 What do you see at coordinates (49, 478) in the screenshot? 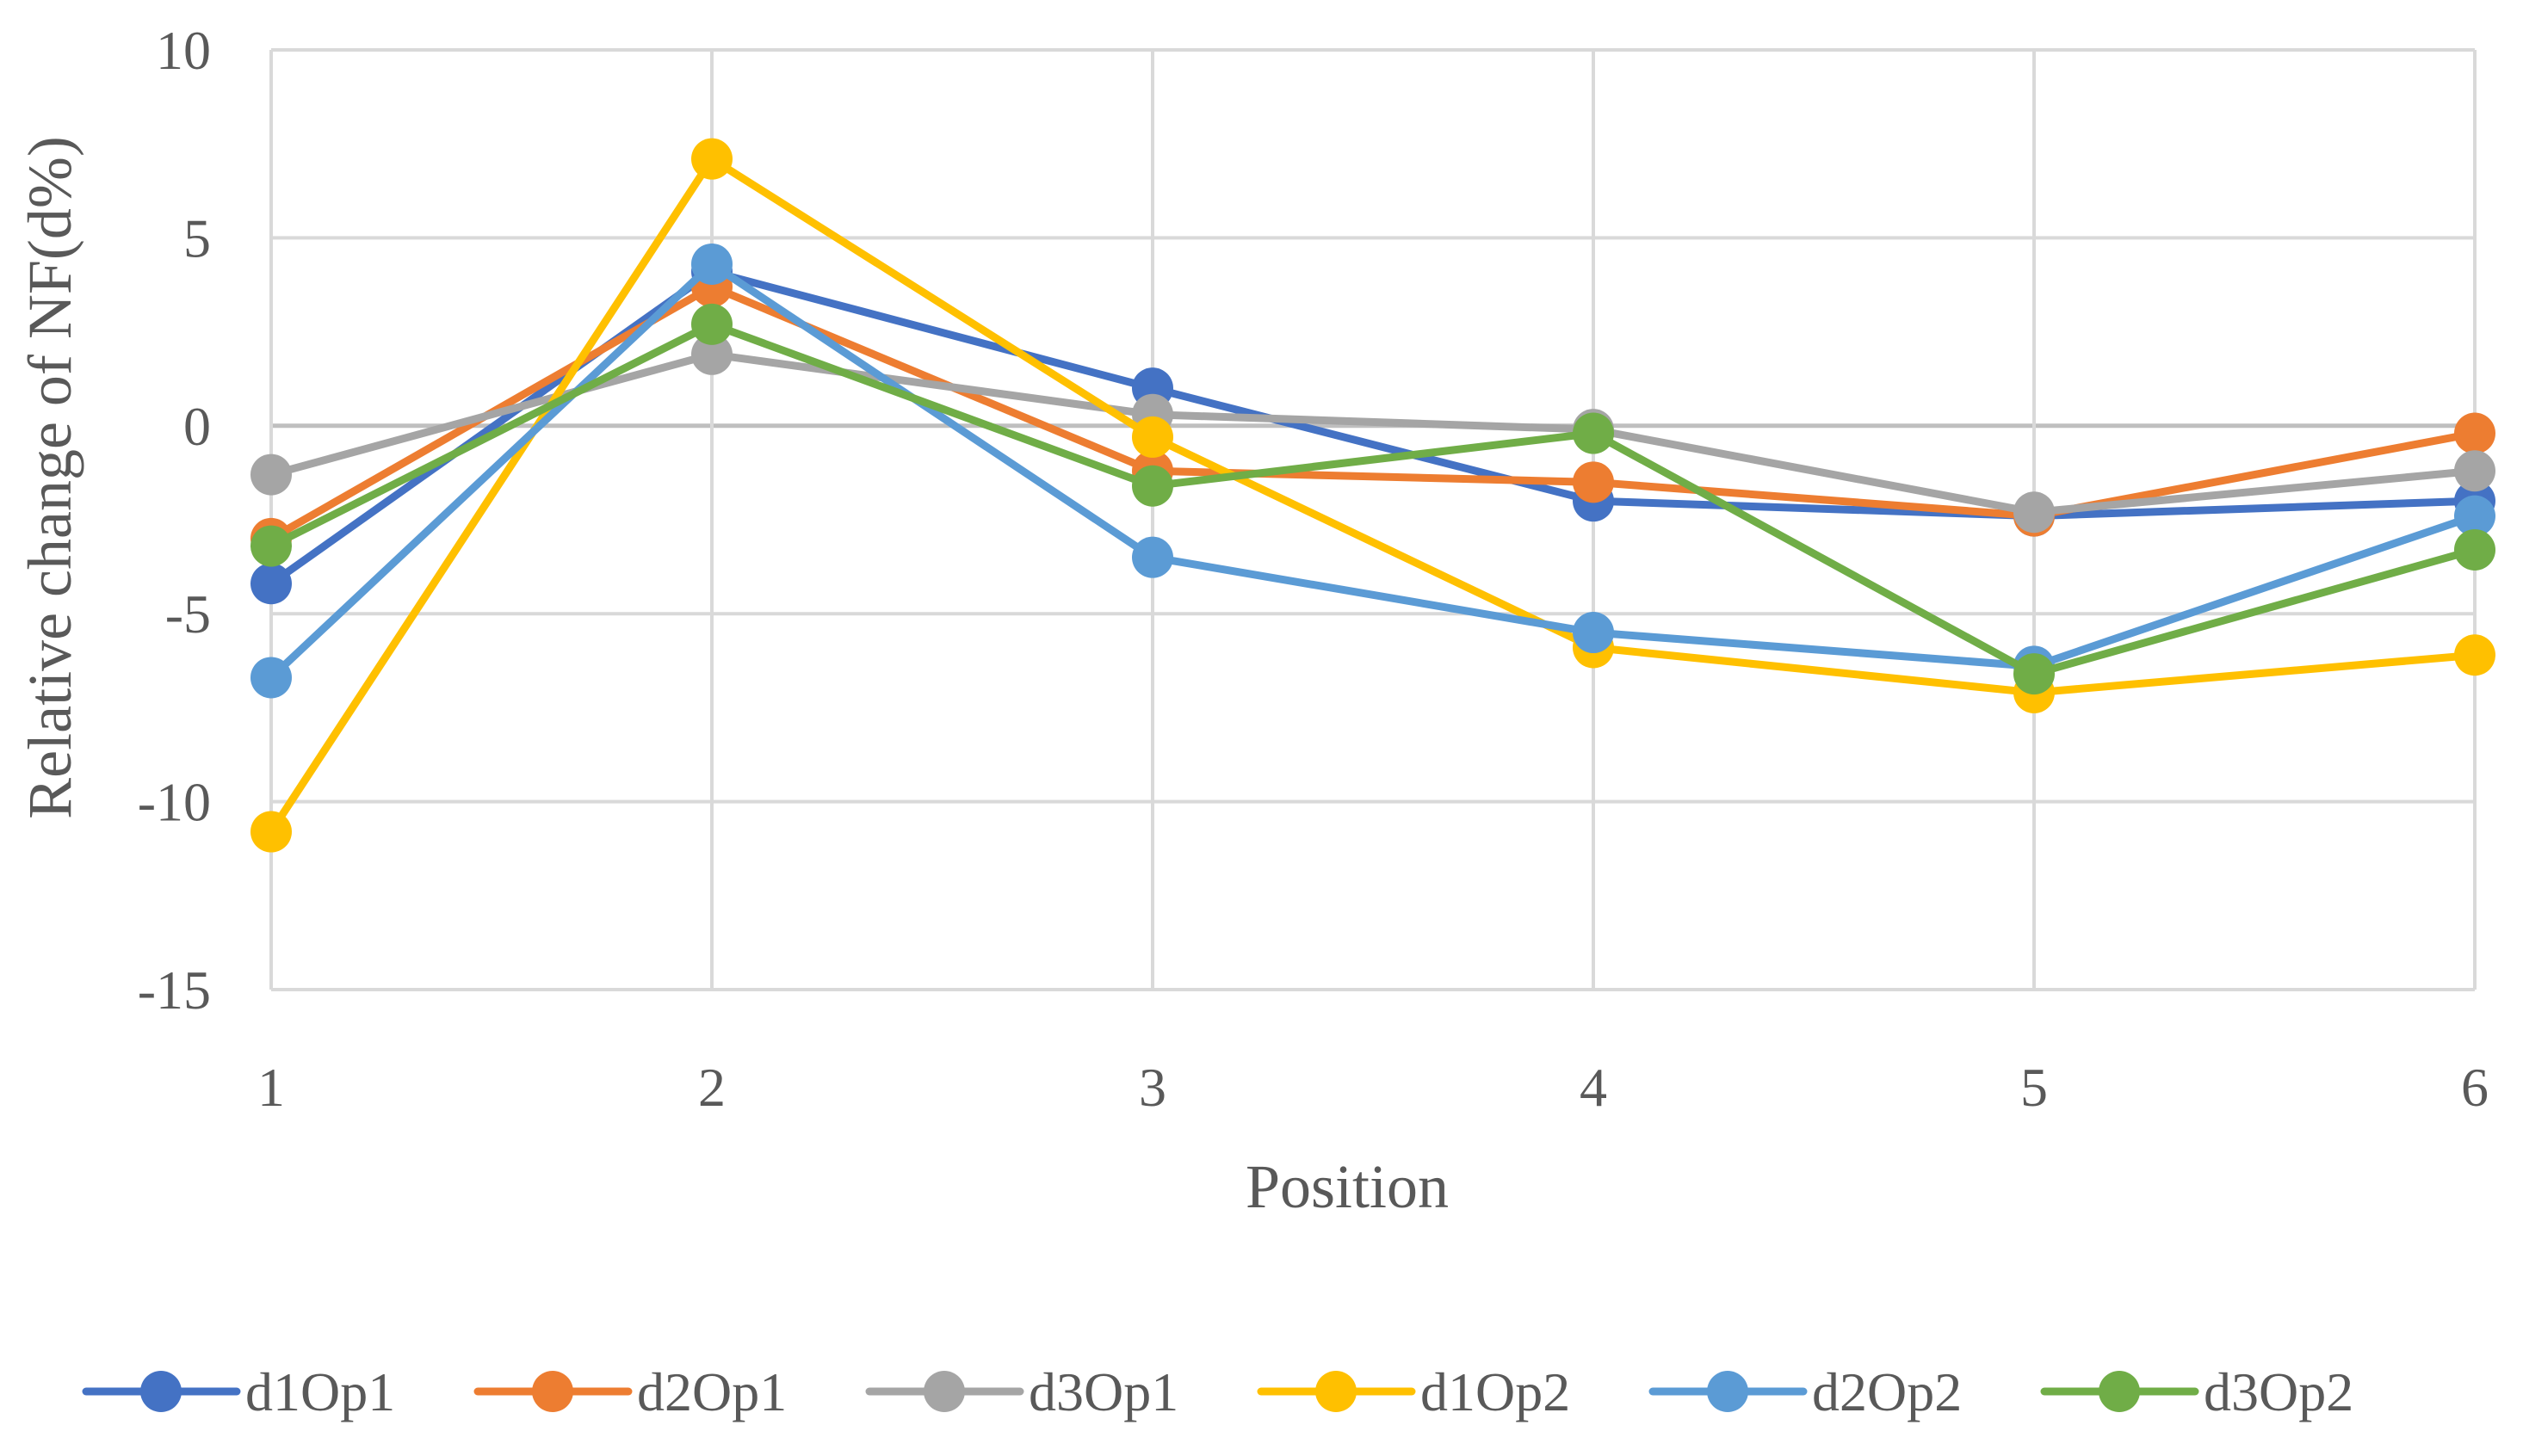
I see `y-axis-title: Relative change of NF(d%)` at bounding box center [49, 478].